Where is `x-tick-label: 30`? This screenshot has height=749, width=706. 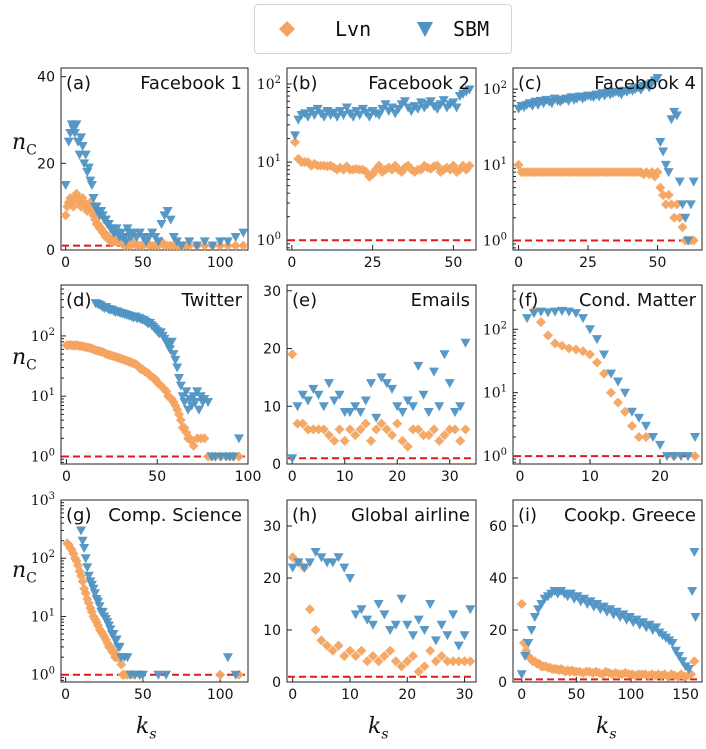
x-tick-label: 30 is located at coordinates (450, 477).